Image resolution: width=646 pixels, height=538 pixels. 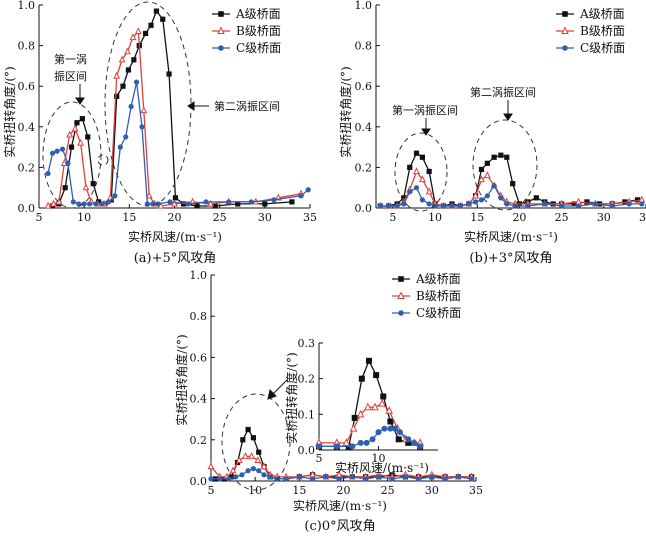 I want to click on y-axis-label-c: 实桥扭转角度/(°), so click(x=181, y=379).